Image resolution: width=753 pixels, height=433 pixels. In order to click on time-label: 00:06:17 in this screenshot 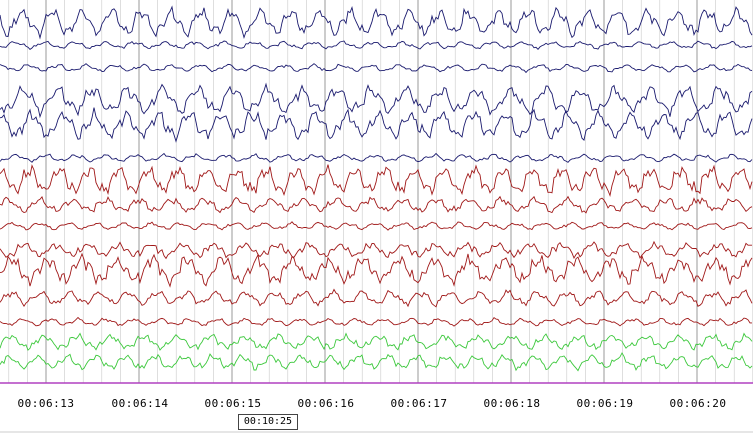, I will do `click(419, 403)`.